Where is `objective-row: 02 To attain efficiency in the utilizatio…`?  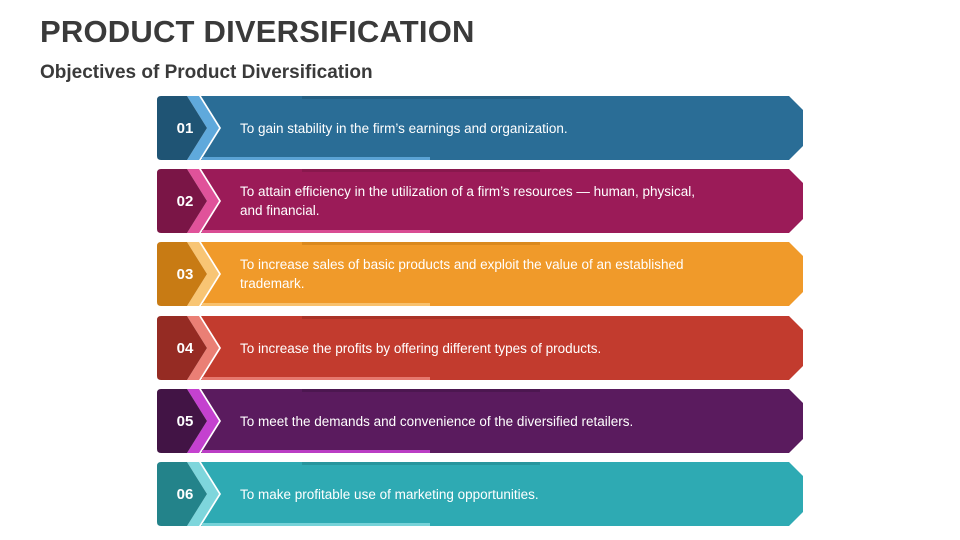
objective-row: 02 To attain efficiency in the utilizatio… is located at coordinates (480, 201).